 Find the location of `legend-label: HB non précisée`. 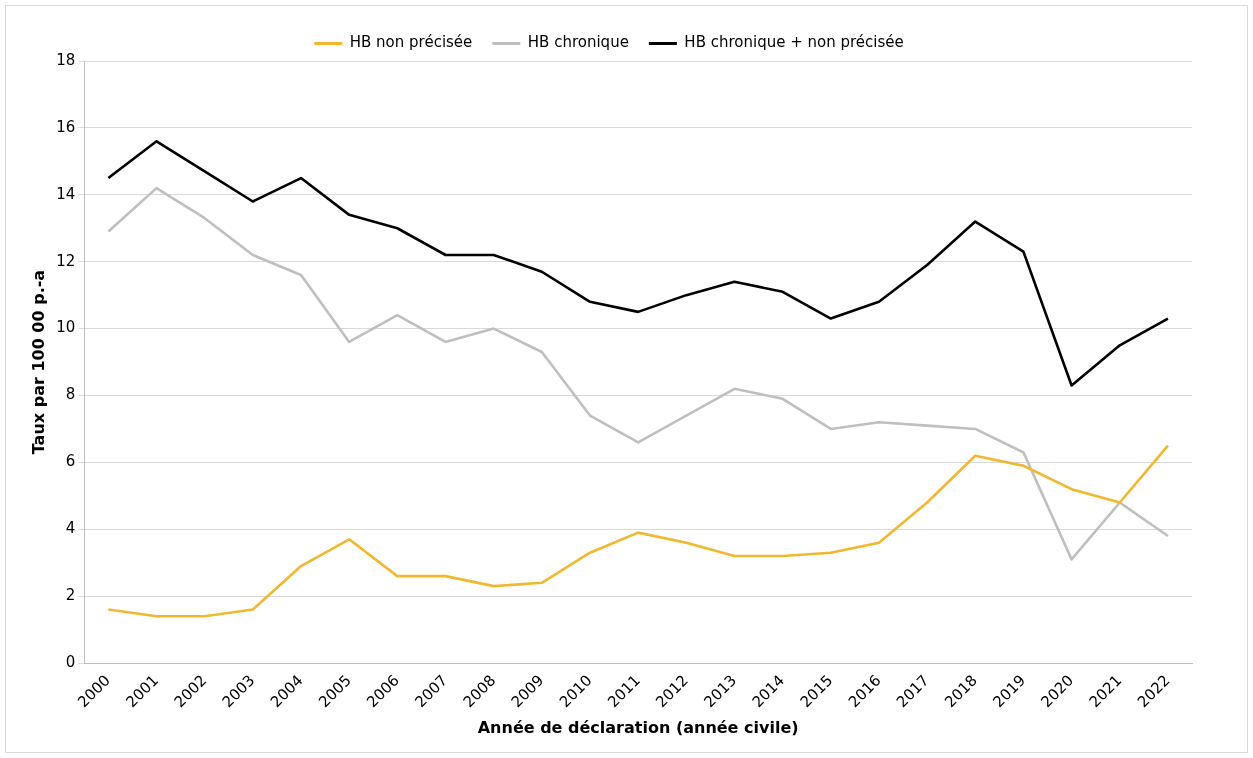

legend-label: HB non précisée is located at coordinates (411, 42).